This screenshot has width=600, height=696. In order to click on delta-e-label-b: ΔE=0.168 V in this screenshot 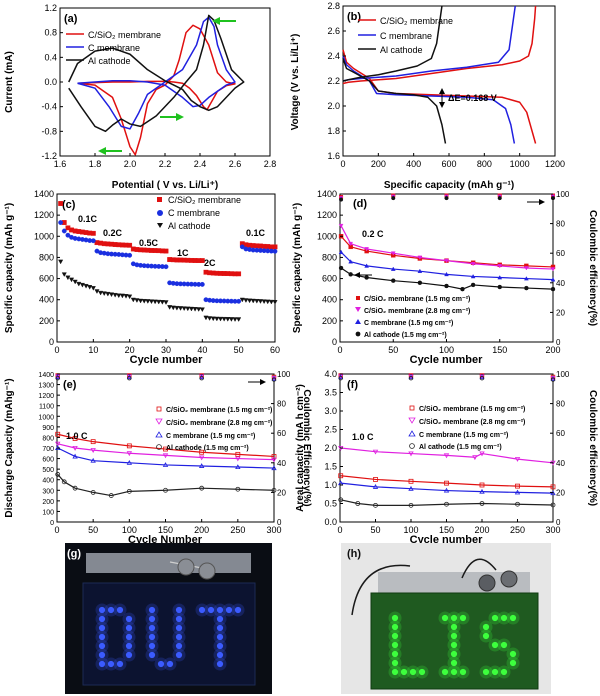, I will do `click(472, 98)`.